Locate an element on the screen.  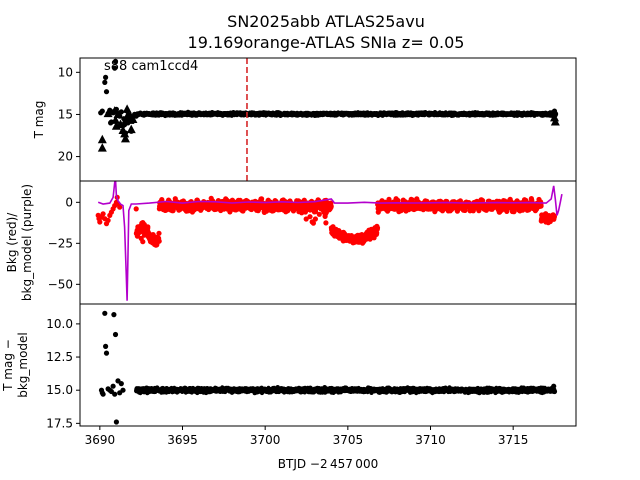
y-tick-label: 20 is located at coordinates (65, 157).